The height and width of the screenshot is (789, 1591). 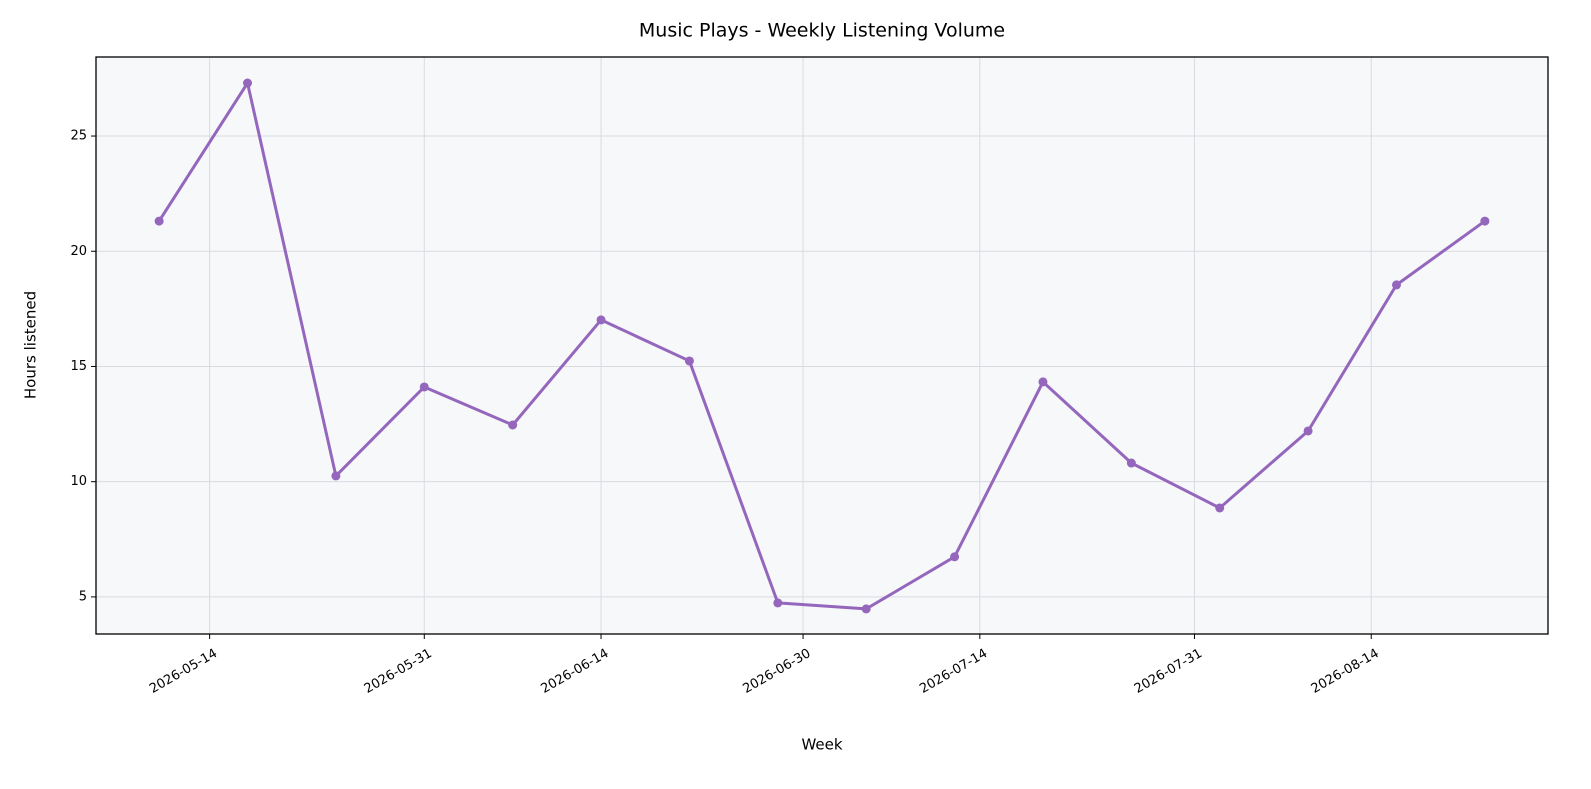 What do you see at coordinates (398, 671) in the screenshot?
I see `x-tick-label: 2026-05-31` at bounding box center [398, 671].